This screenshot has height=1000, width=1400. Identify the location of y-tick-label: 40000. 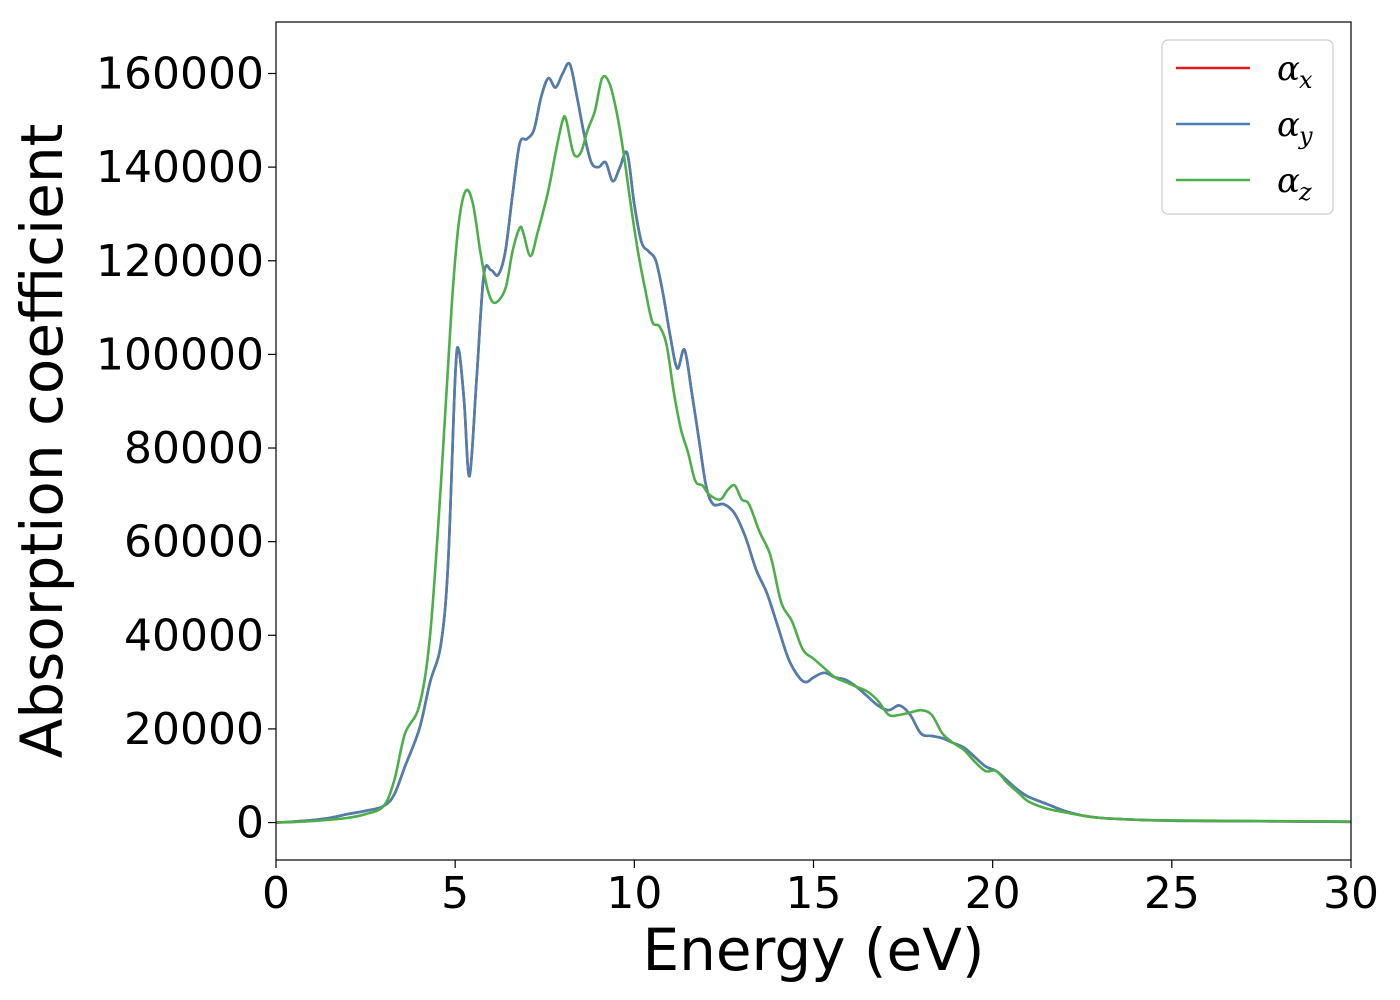
(194, 635).